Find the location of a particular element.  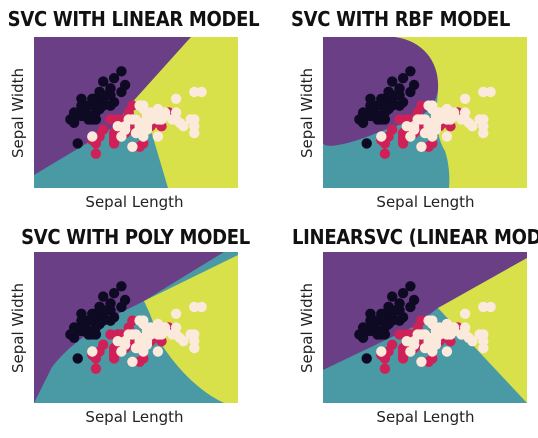

panel-title: SVC WITH RBF MODEL is located at coordinates (400, 19).